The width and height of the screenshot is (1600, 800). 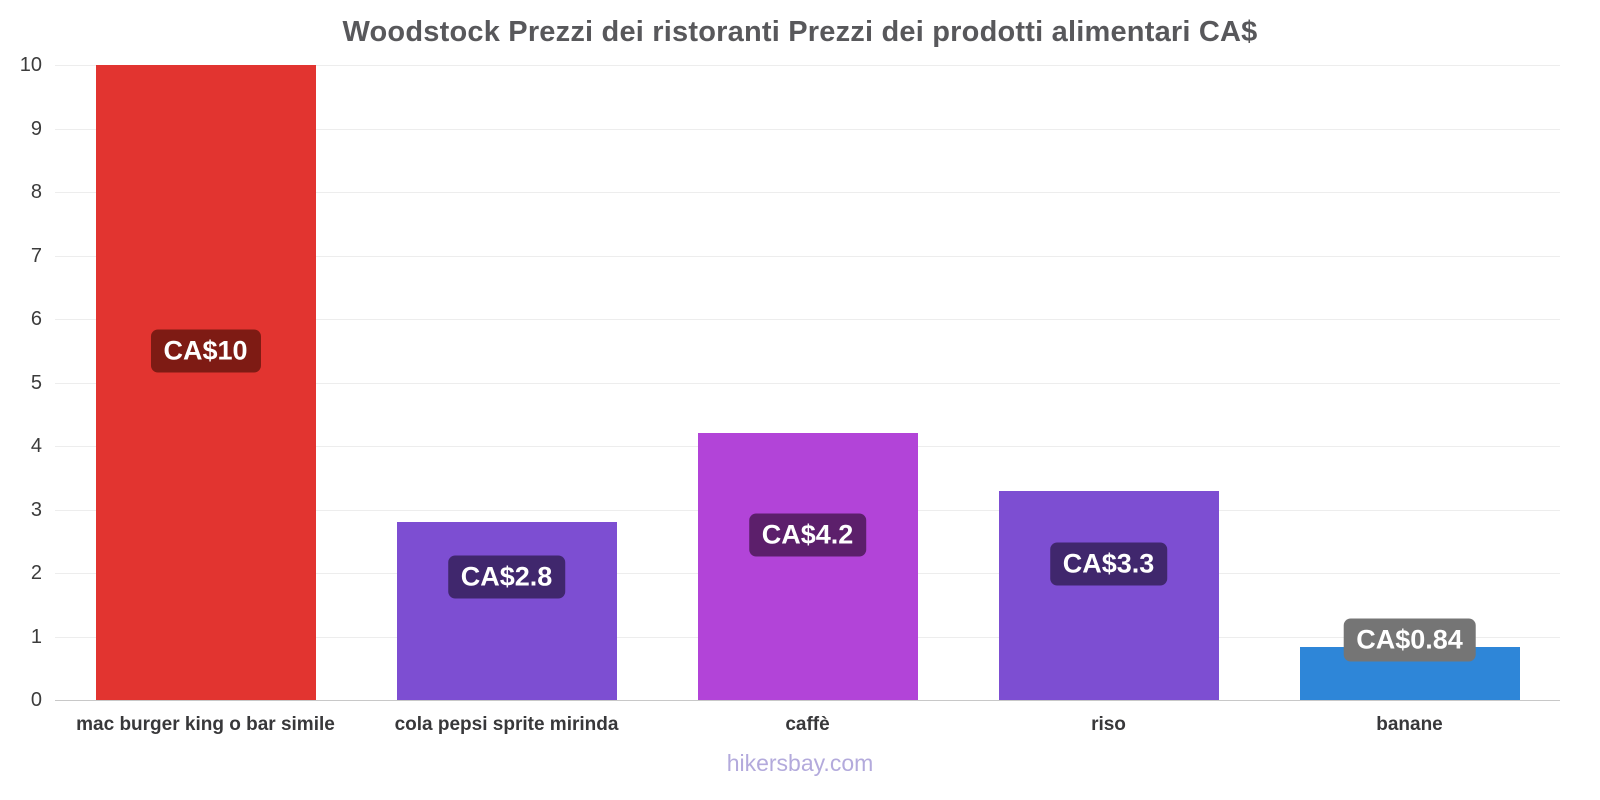 What do you see at coordinates (36, 382) in the screenshot?
I see `y-tick-label: 5` at bounding box center [36, 382].